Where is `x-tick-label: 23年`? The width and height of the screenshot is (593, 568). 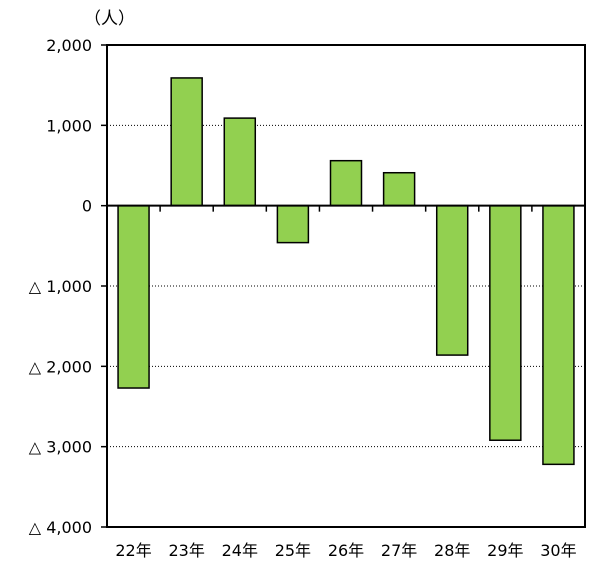 x-tick-label: 23年 is located at coordinates (186, 550).